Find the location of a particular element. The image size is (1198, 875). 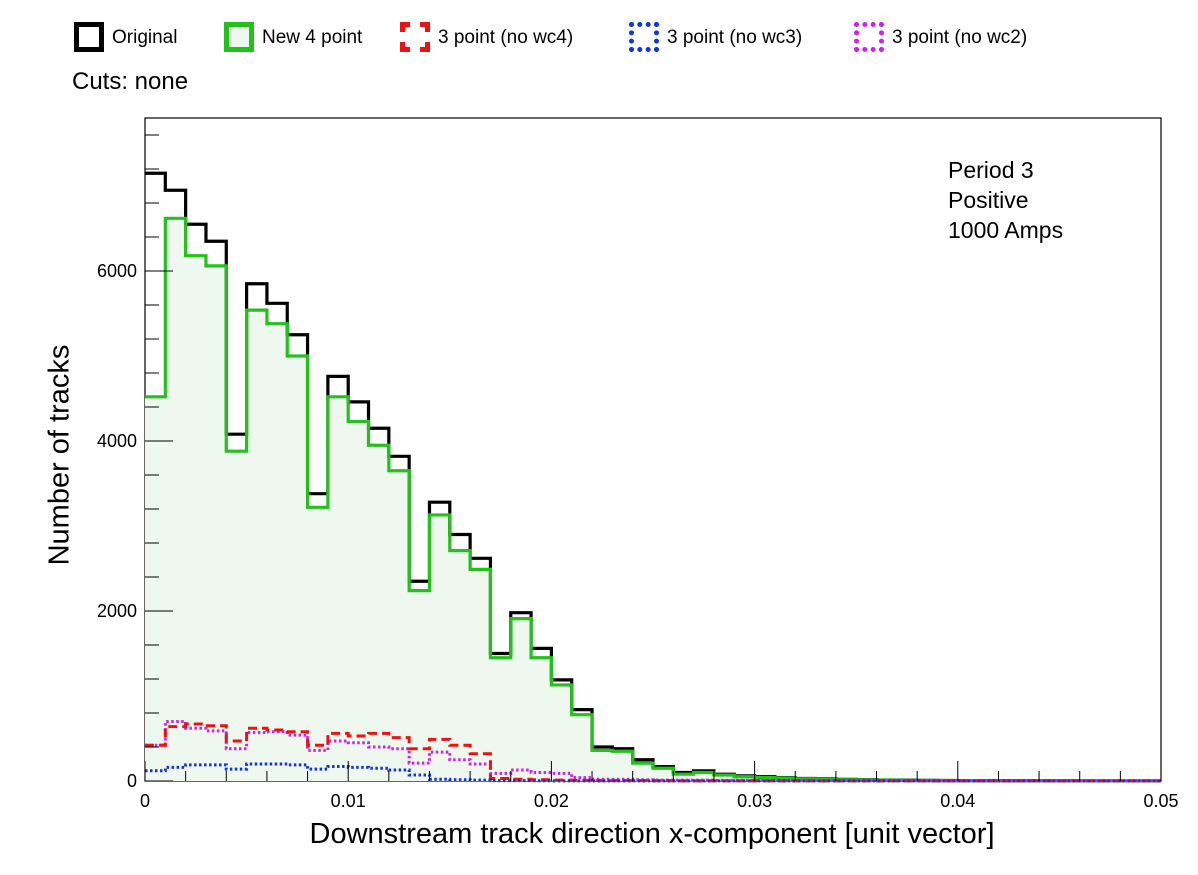

y-tick-label: 4000 is located at coordinates (117, 441).